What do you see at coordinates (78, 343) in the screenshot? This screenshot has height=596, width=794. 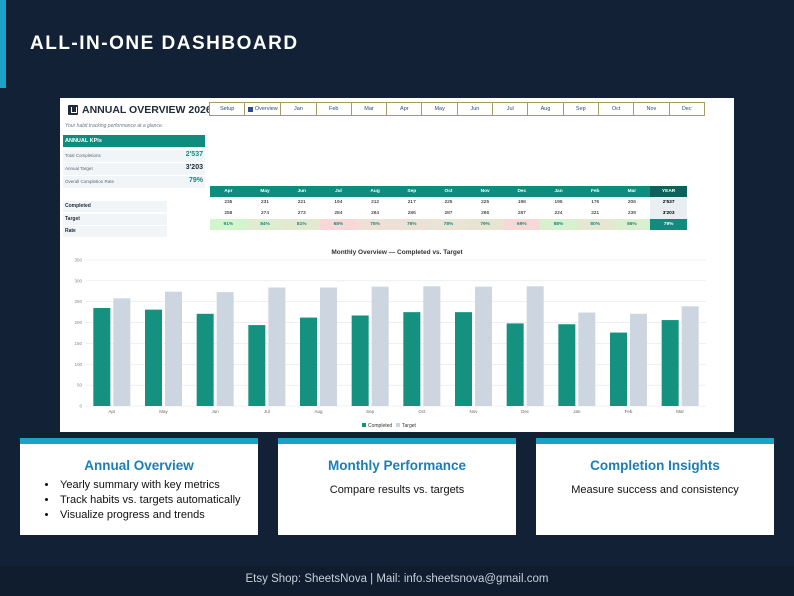 I see `y-tick-label: 150` at bounding box center [78, 343].